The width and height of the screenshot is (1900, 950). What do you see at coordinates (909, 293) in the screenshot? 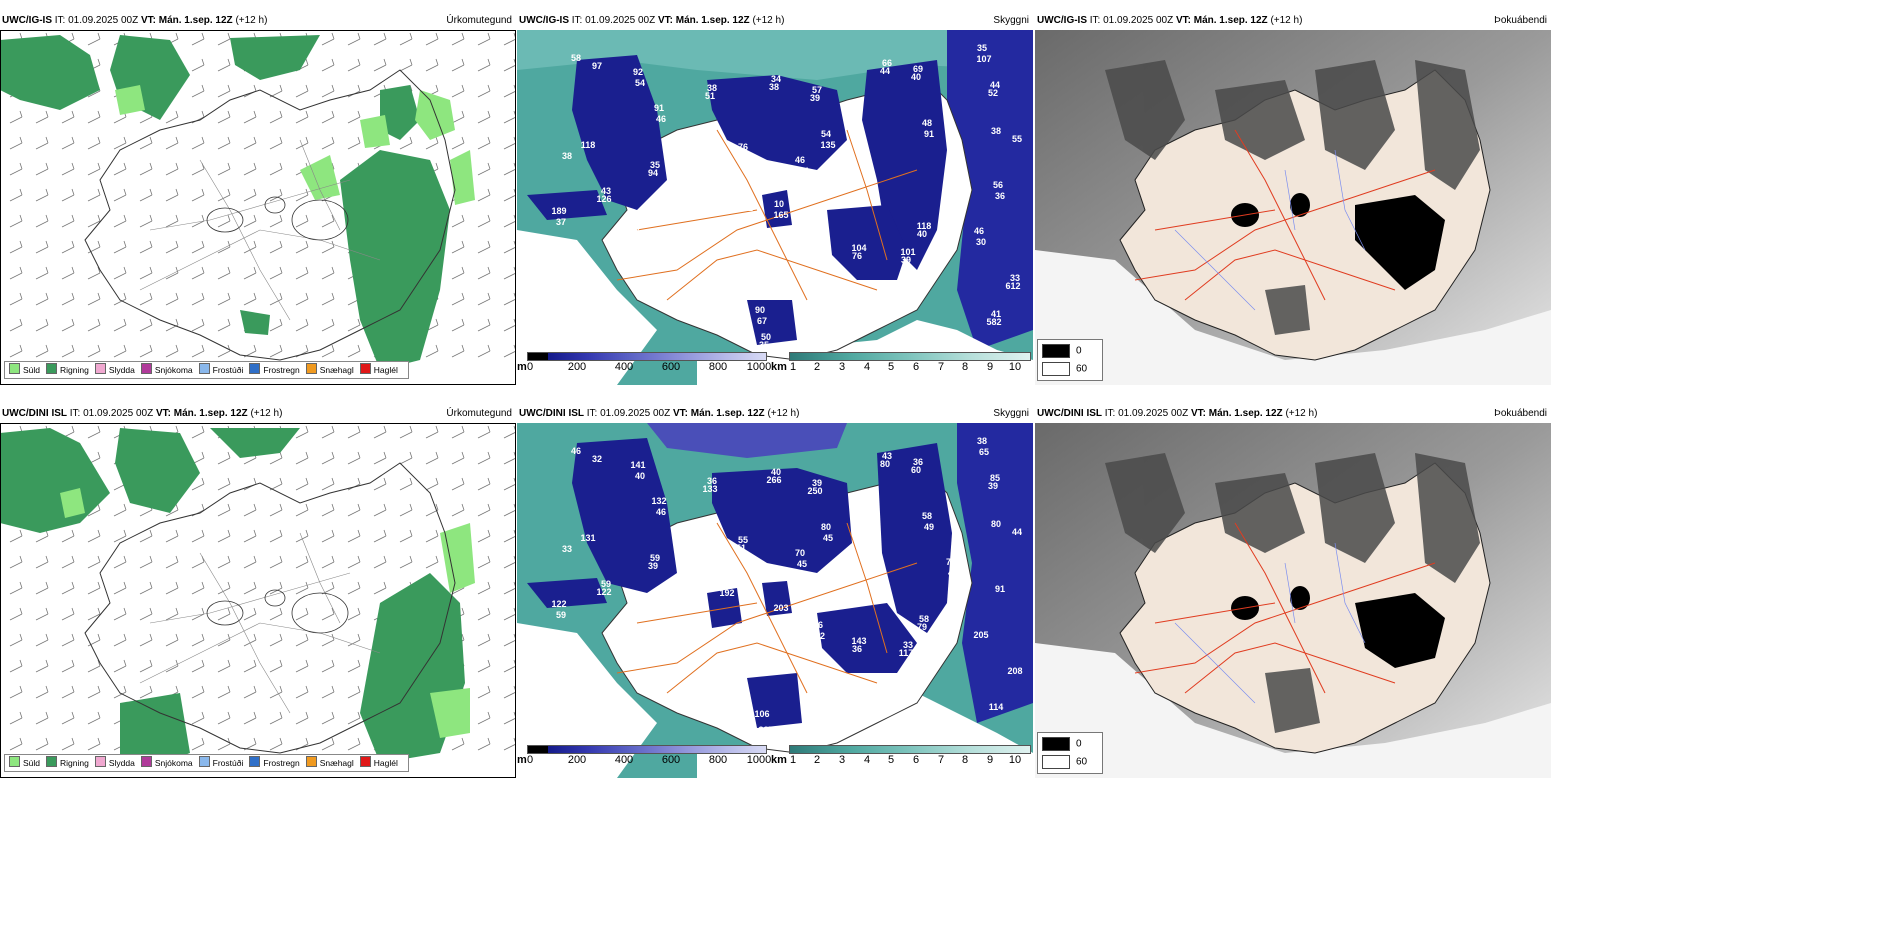
I see `ceiling-value-label: 302` at bounding box center [909, 293].